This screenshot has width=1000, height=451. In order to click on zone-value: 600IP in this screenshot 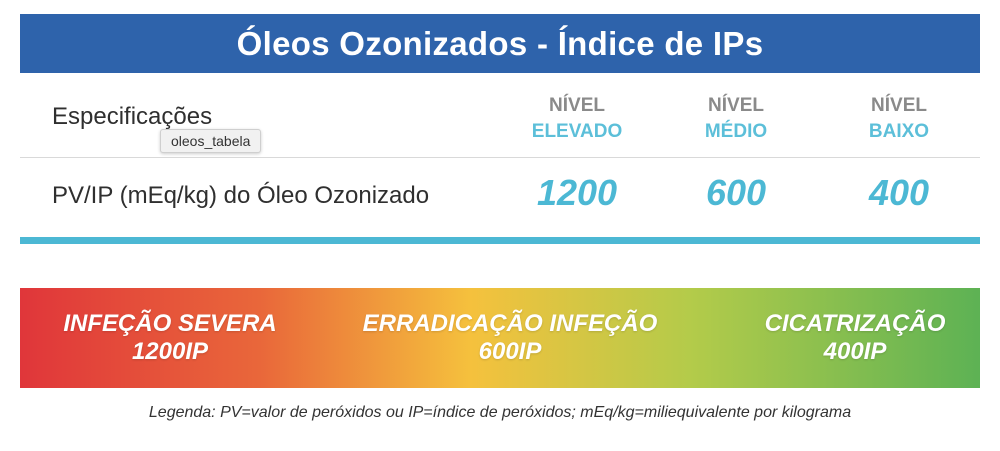, I will do `click(510, 351)`.